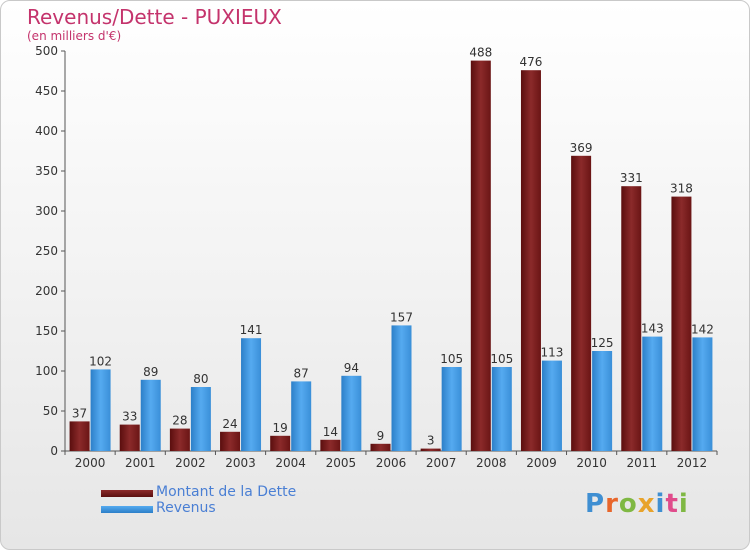 Image resolution: width=750 pixels, height=550 pixels. I want to click on bar-dette-2003, so click(230, 441).